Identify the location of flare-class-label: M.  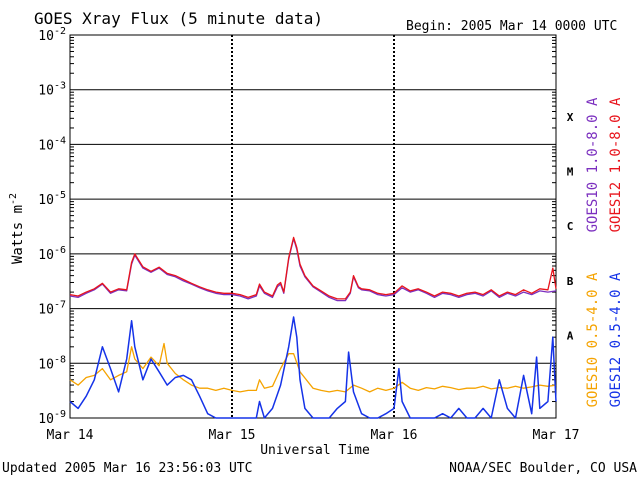
(570, 172).